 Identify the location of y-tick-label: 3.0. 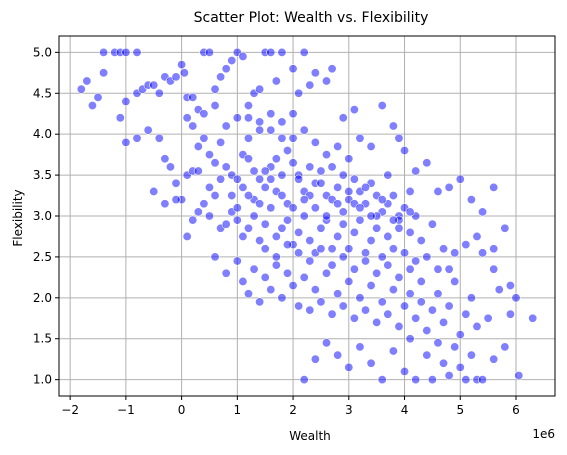
(42, 216).